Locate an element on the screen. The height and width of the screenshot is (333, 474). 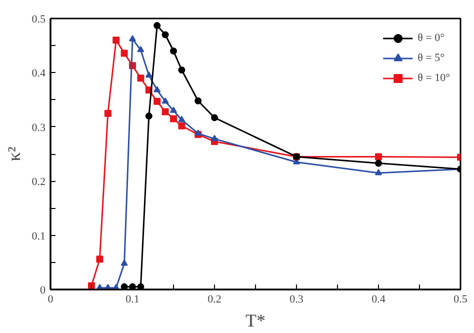
y-tick-label: 0.1 is located at coordinates (39, 236).